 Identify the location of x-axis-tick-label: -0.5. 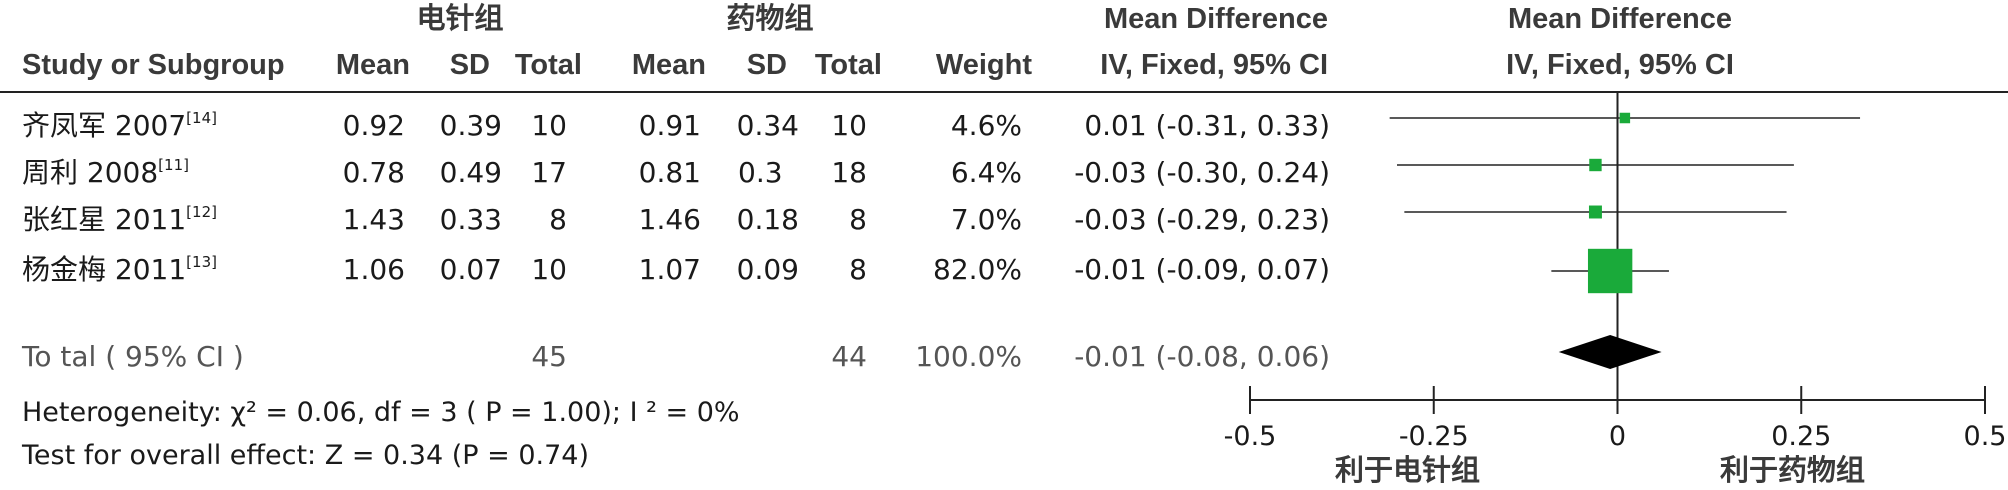
(1250, 436).